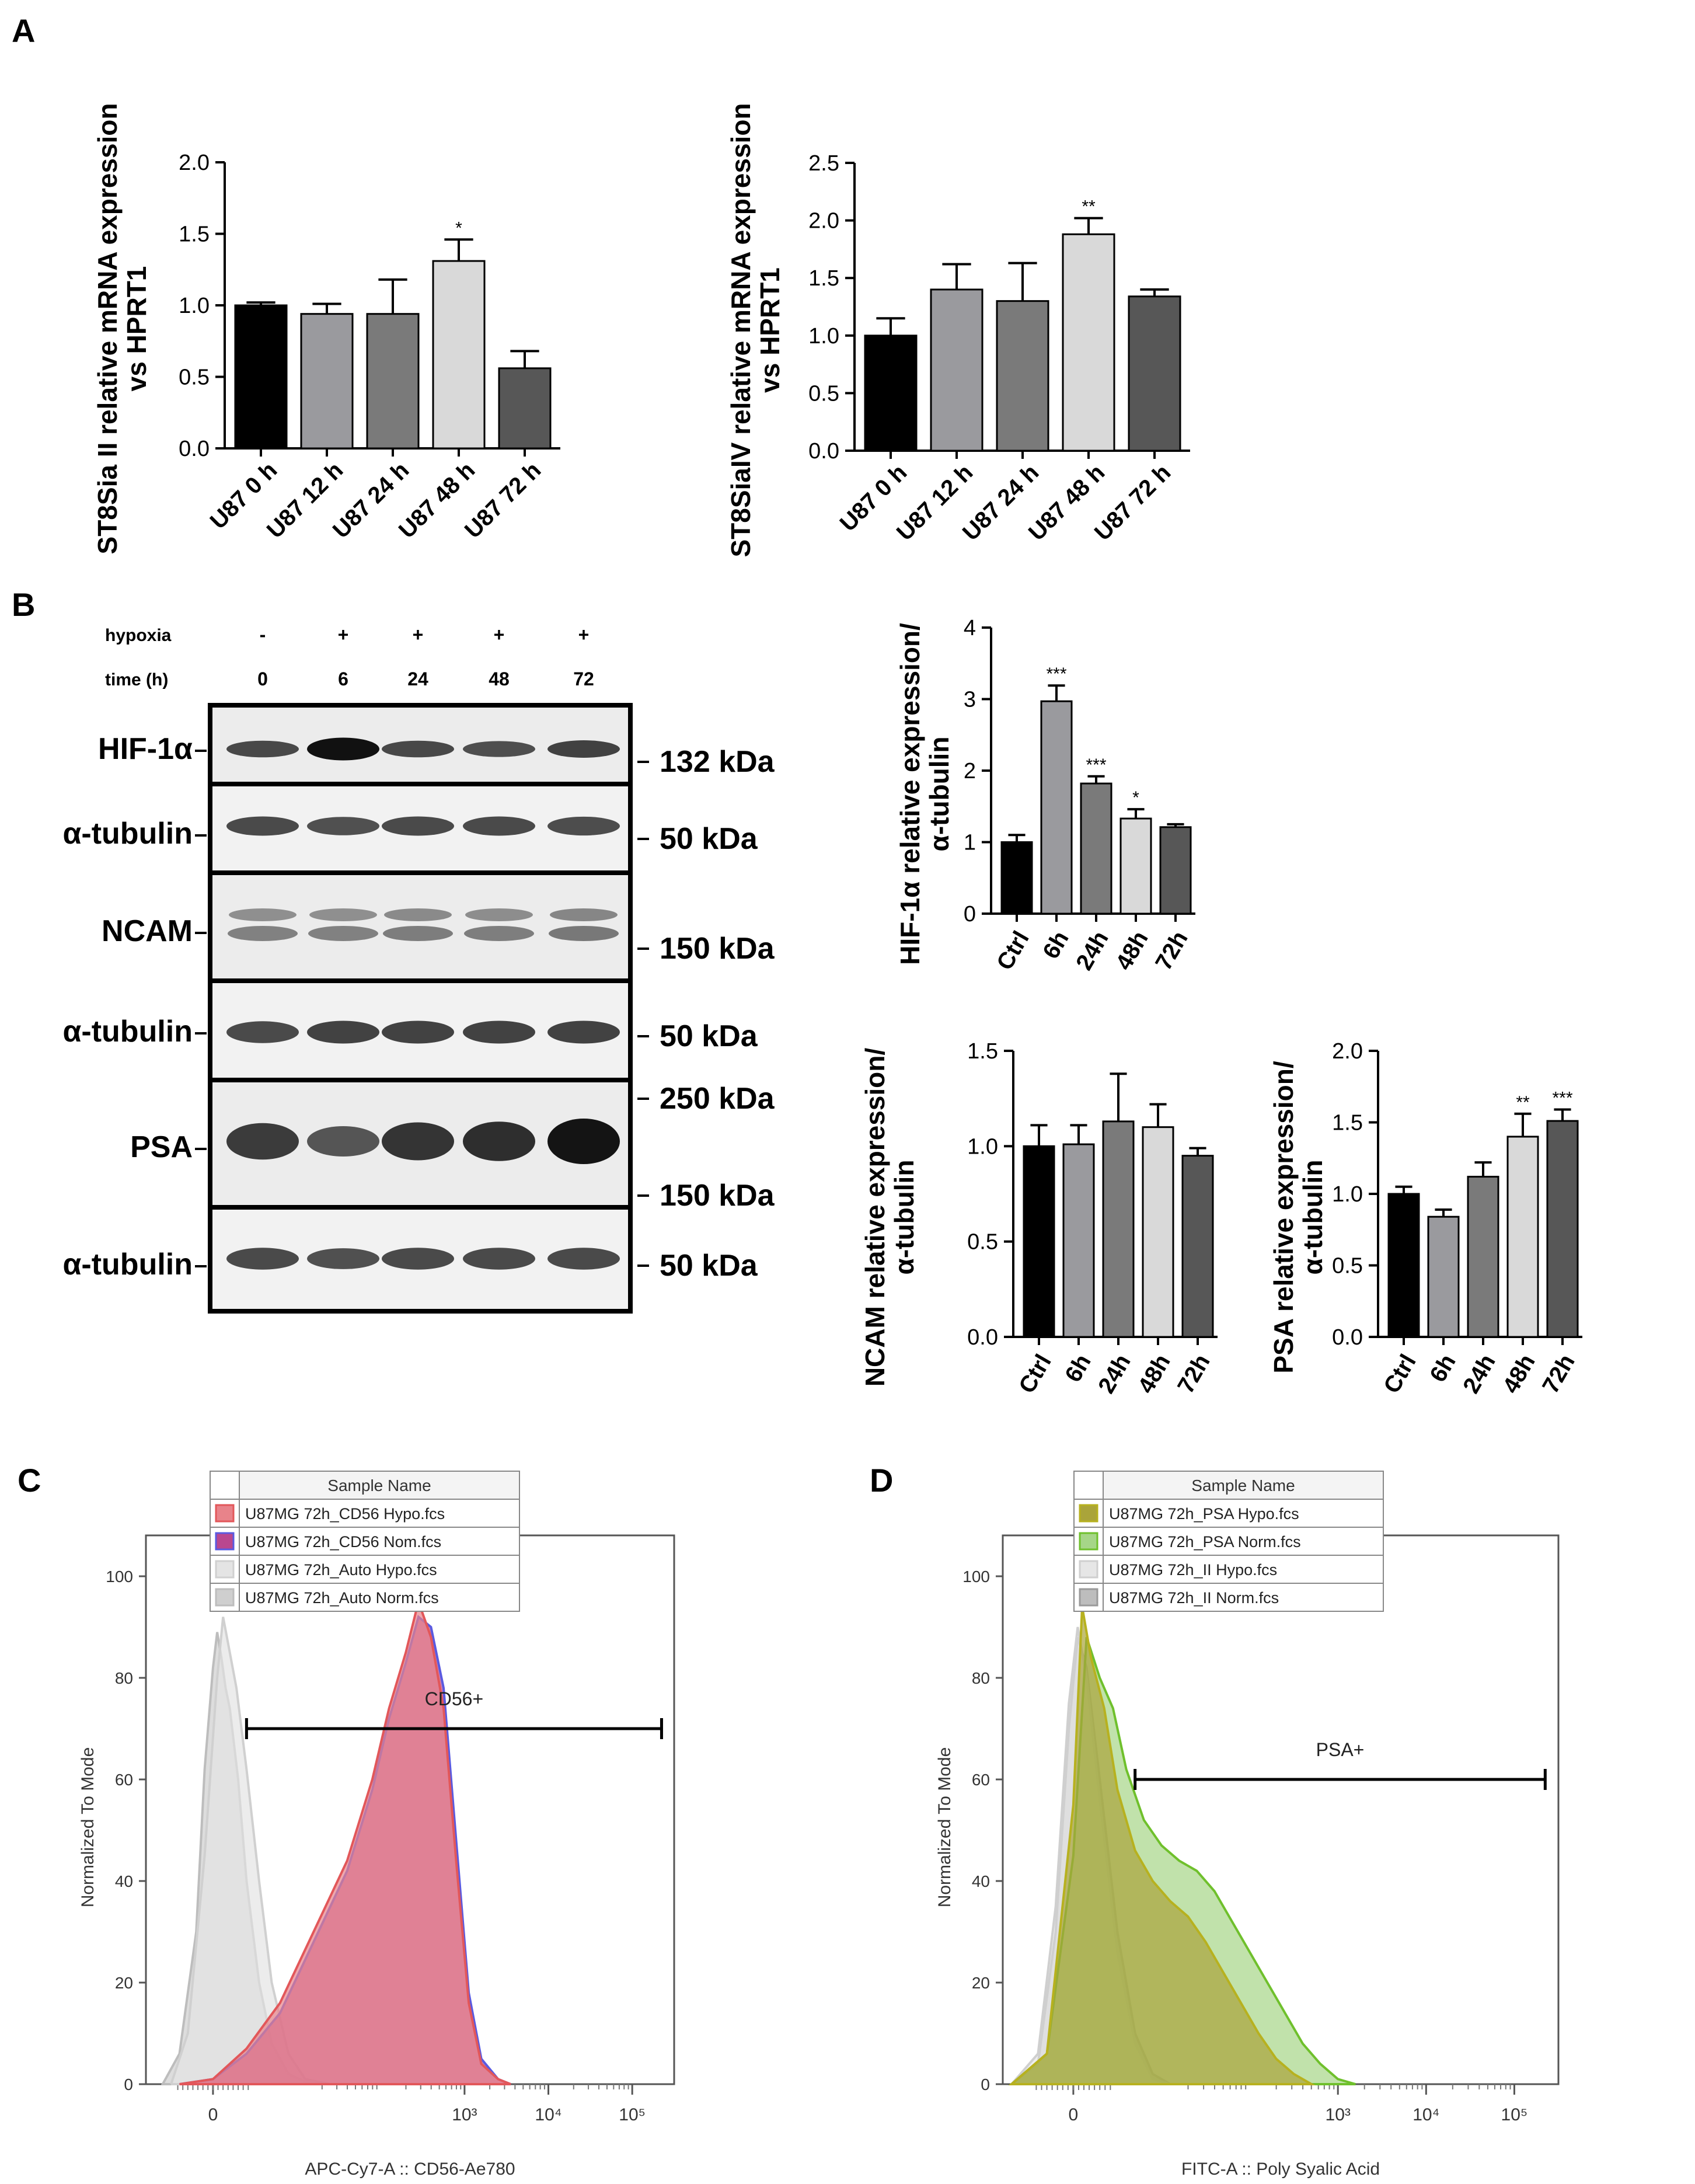 The image size is (1695, 2184). What do you see at coordinates (1348, 1051) in the screenshot?
I see `y-tick-label: 2.0` at bounding box center [1348, 1051].